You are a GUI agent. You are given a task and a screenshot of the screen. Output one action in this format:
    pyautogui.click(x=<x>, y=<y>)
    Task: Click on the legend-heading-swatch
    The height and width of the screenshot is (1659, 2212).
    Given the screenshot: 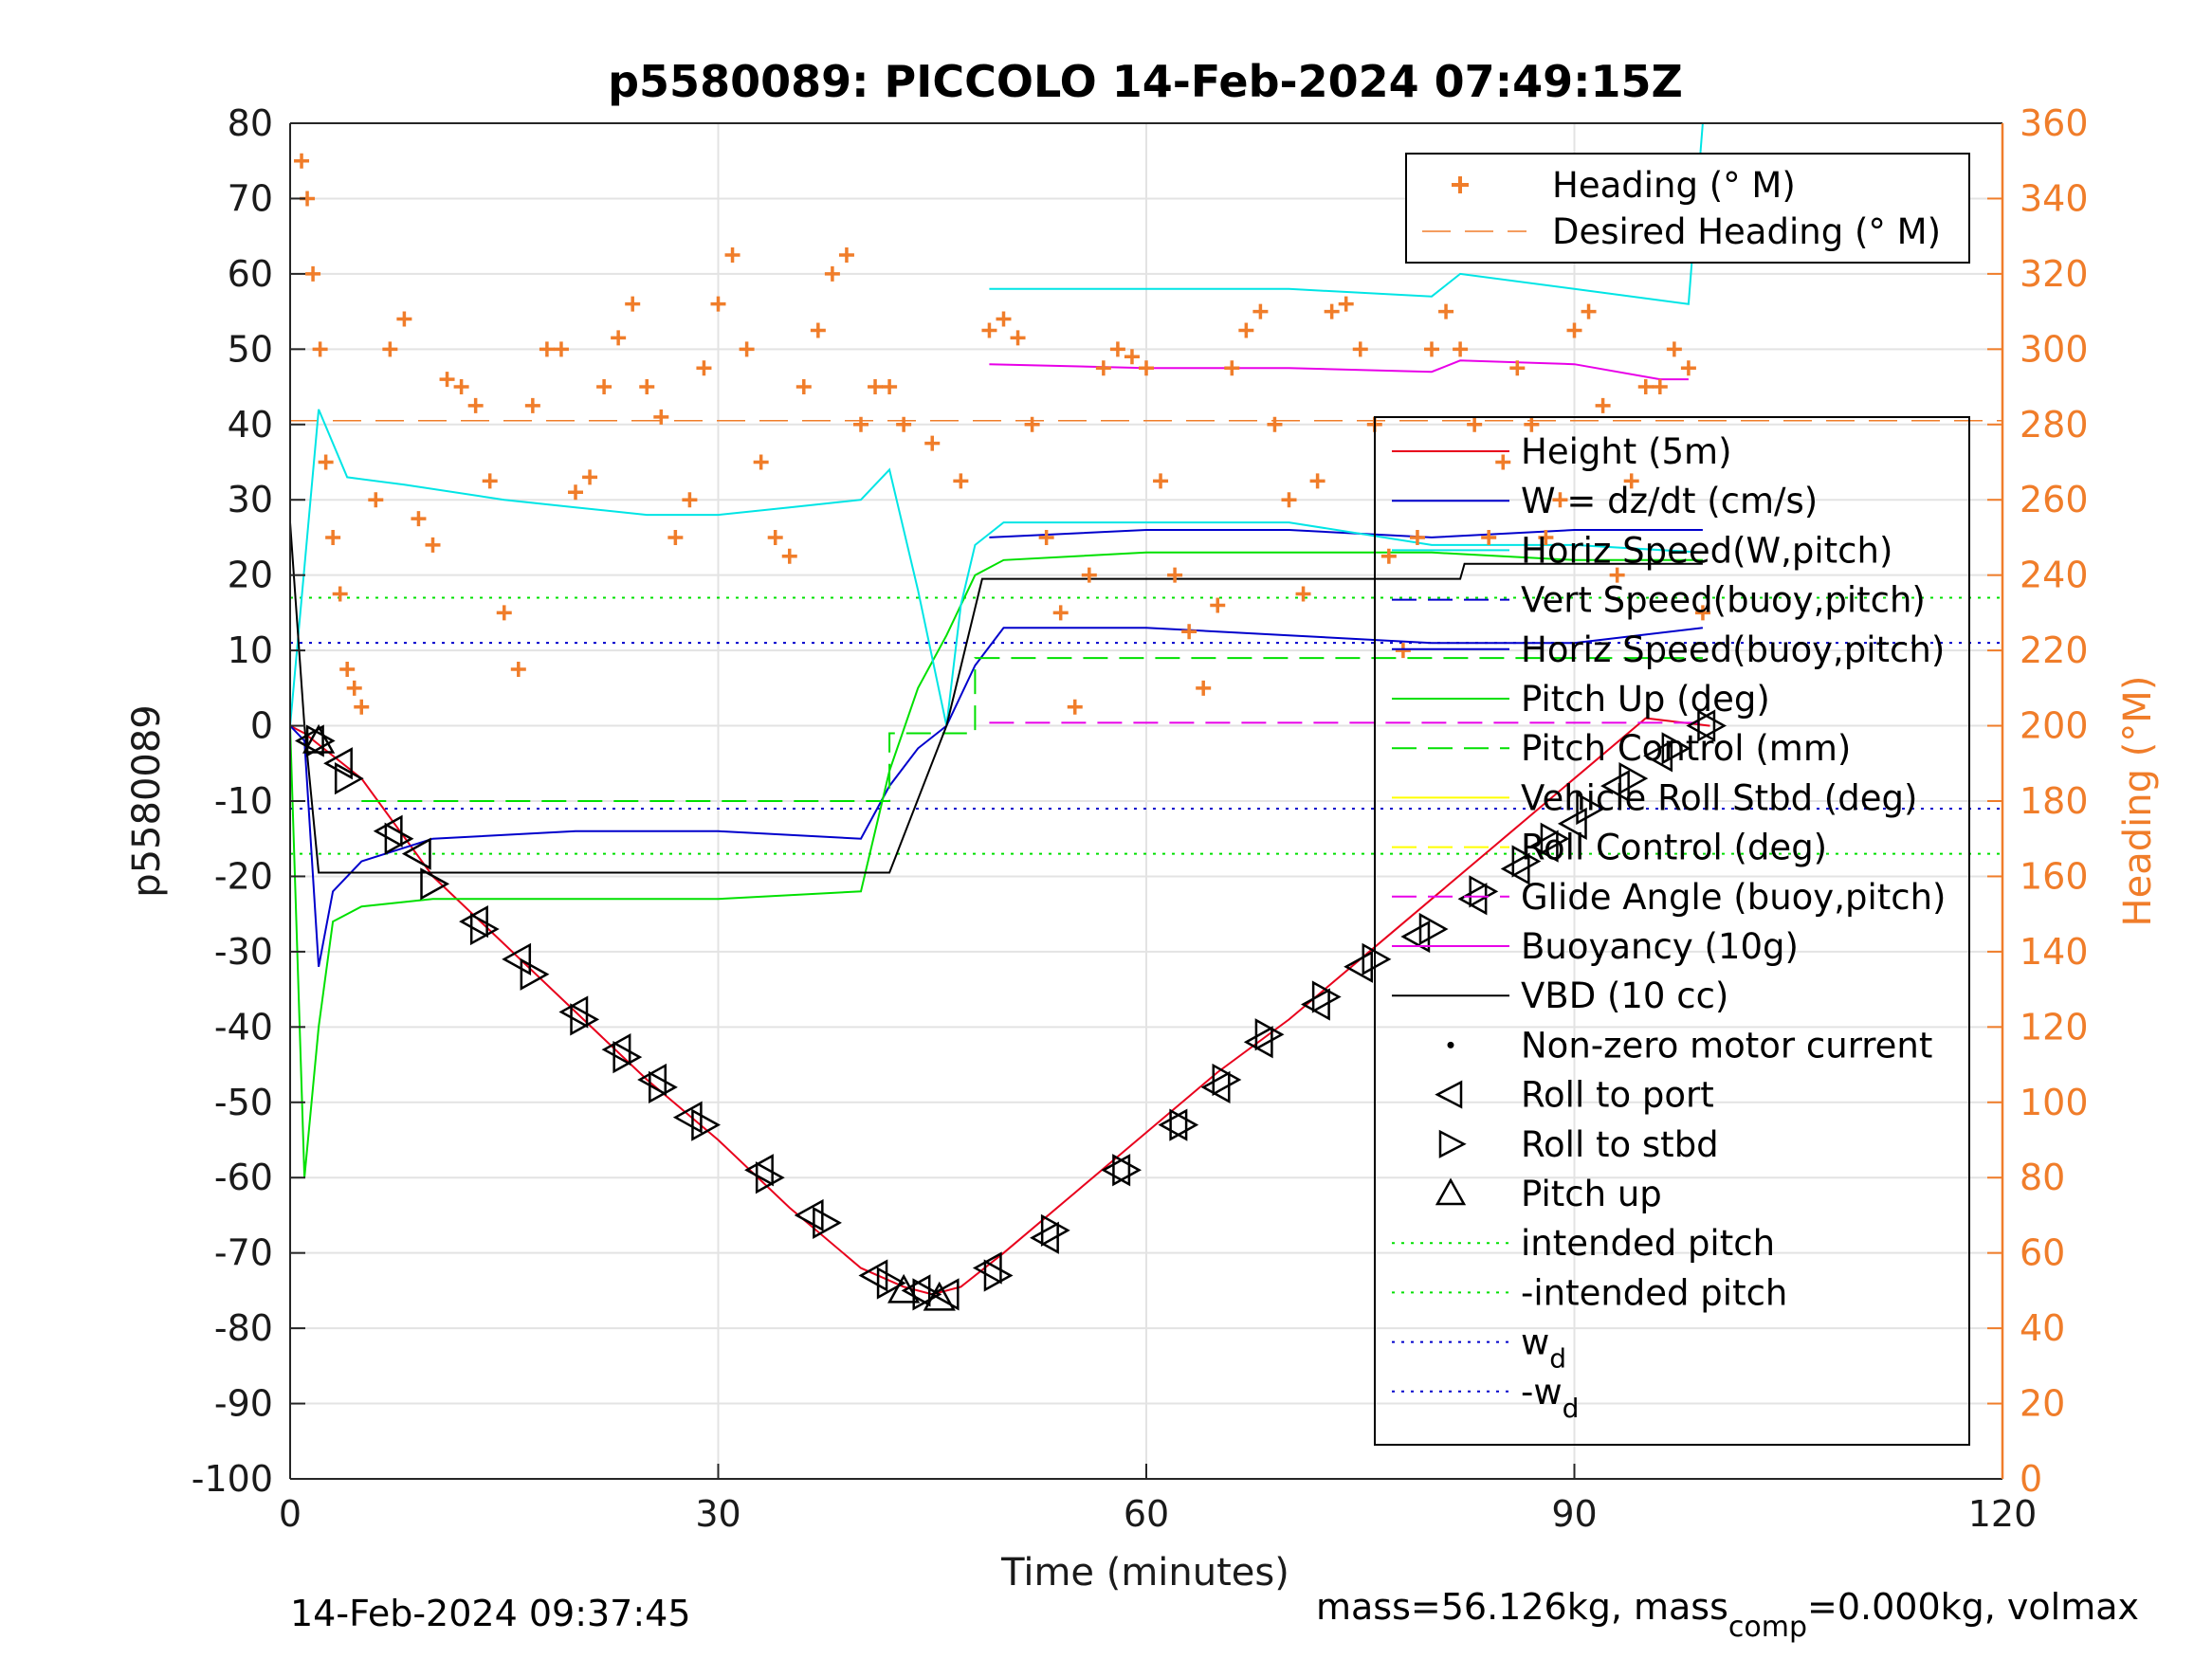 What is the action you would take?
    pyautogui.click(x=1460, y=184)
    